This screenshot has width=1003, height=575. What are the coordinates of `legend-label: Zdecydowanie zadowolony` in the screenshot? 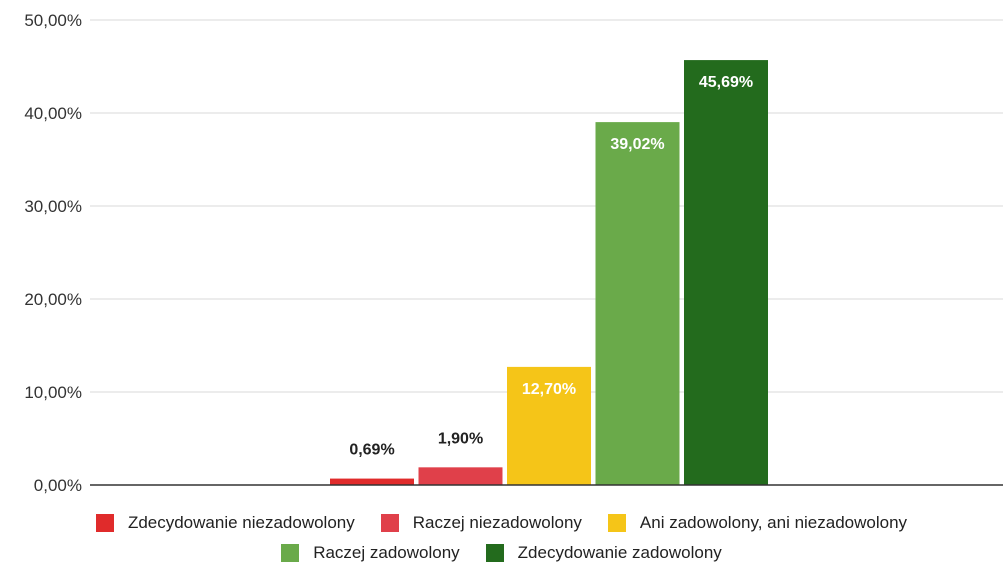 It's located at (619, 552).